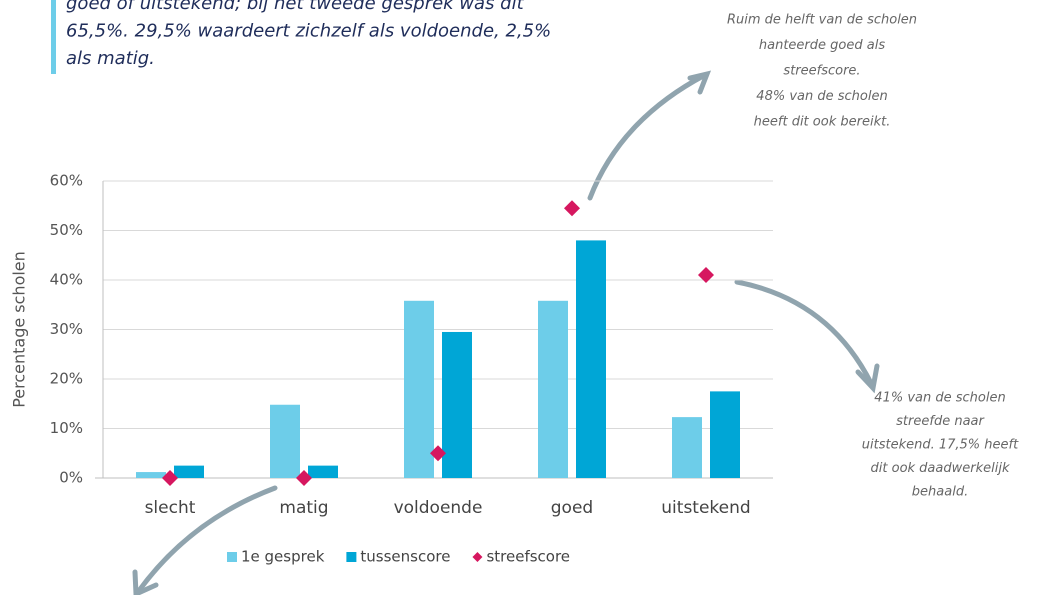  What do you see at coordinates (71, 478) in the screenshot?
I see `y-tick-label: 0%` at bounding box center [71, 478].